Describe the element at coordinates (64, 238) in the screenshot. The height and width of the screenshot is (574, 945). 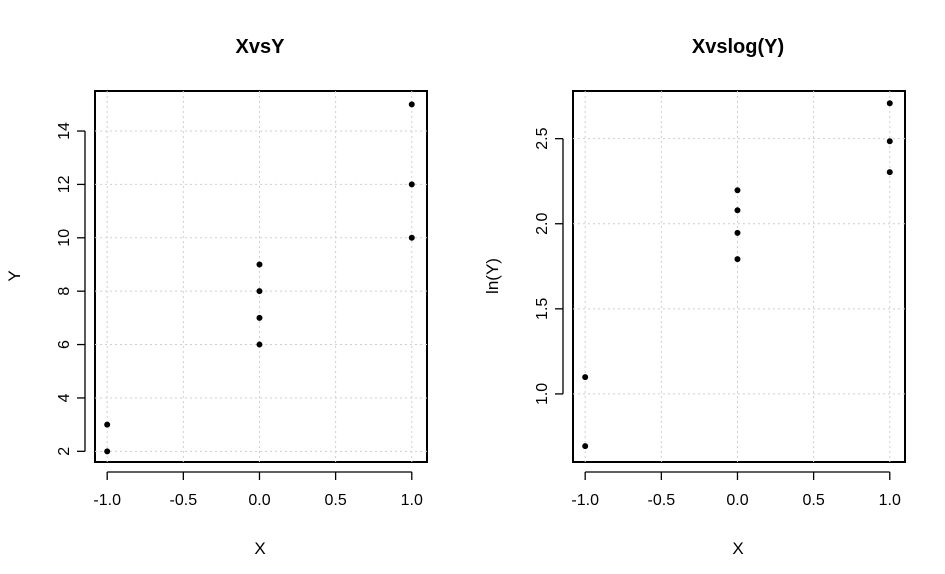
I see `y-tick-label: 10` at that location.